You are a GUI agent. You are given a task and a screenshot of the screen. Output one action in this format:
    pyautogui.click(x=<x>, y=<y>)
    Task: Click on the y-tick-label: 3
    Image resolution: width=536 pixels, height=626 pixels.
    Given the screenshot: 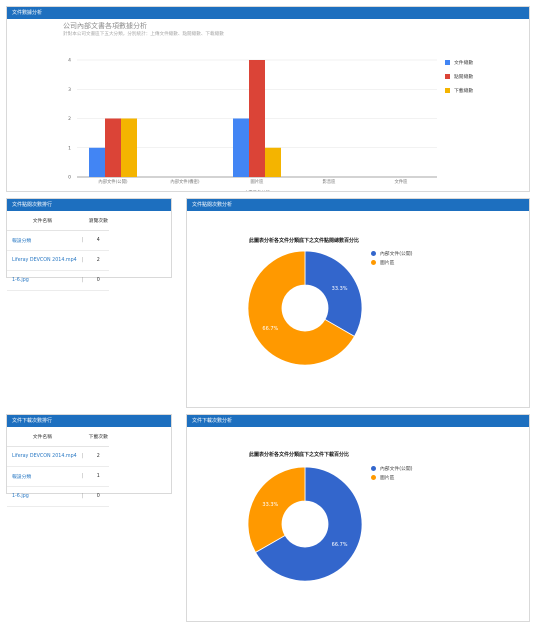 What is the action you would take?
    pyautogui.click(x=69, y=90)
    